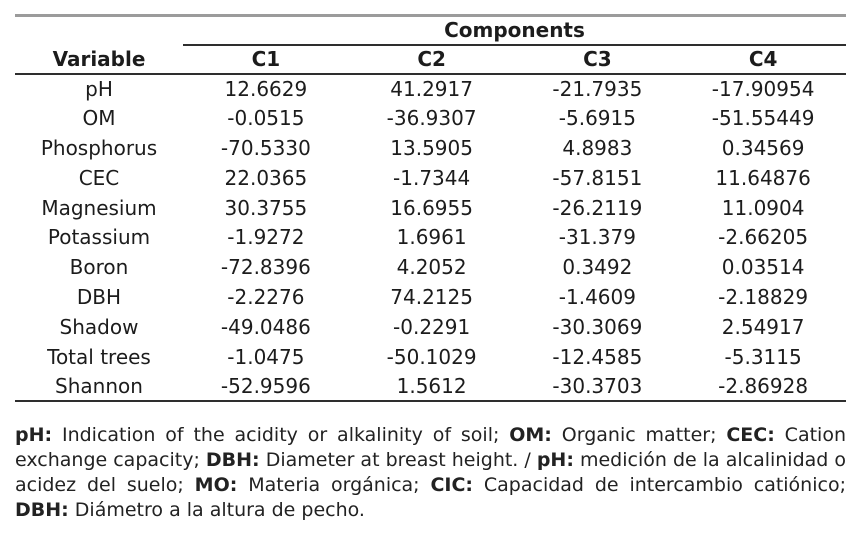 Image resolution: width=861 pixels, height=533 pixels. I want to click on value-cell: -36.9307, so click(431, 118).